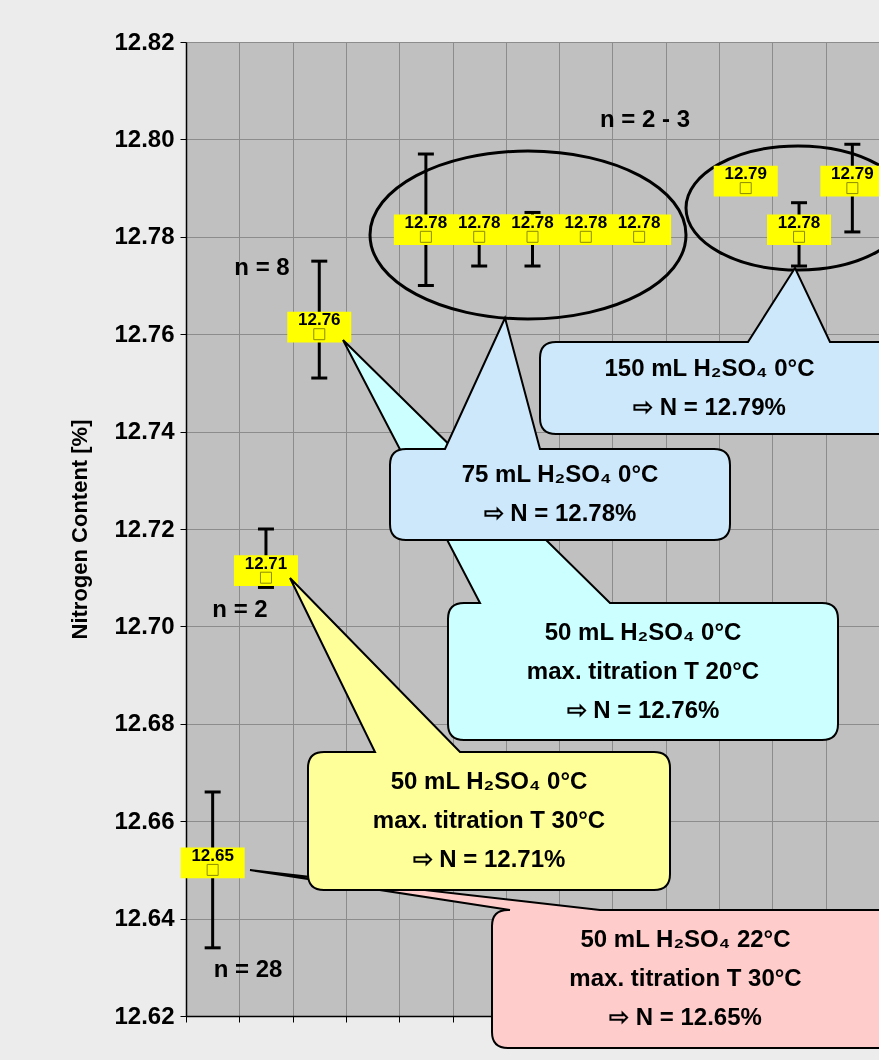  Describe the element at coordinates (144, 820) in the screenshot. I see `y-tick-label: 12.66` at that location.